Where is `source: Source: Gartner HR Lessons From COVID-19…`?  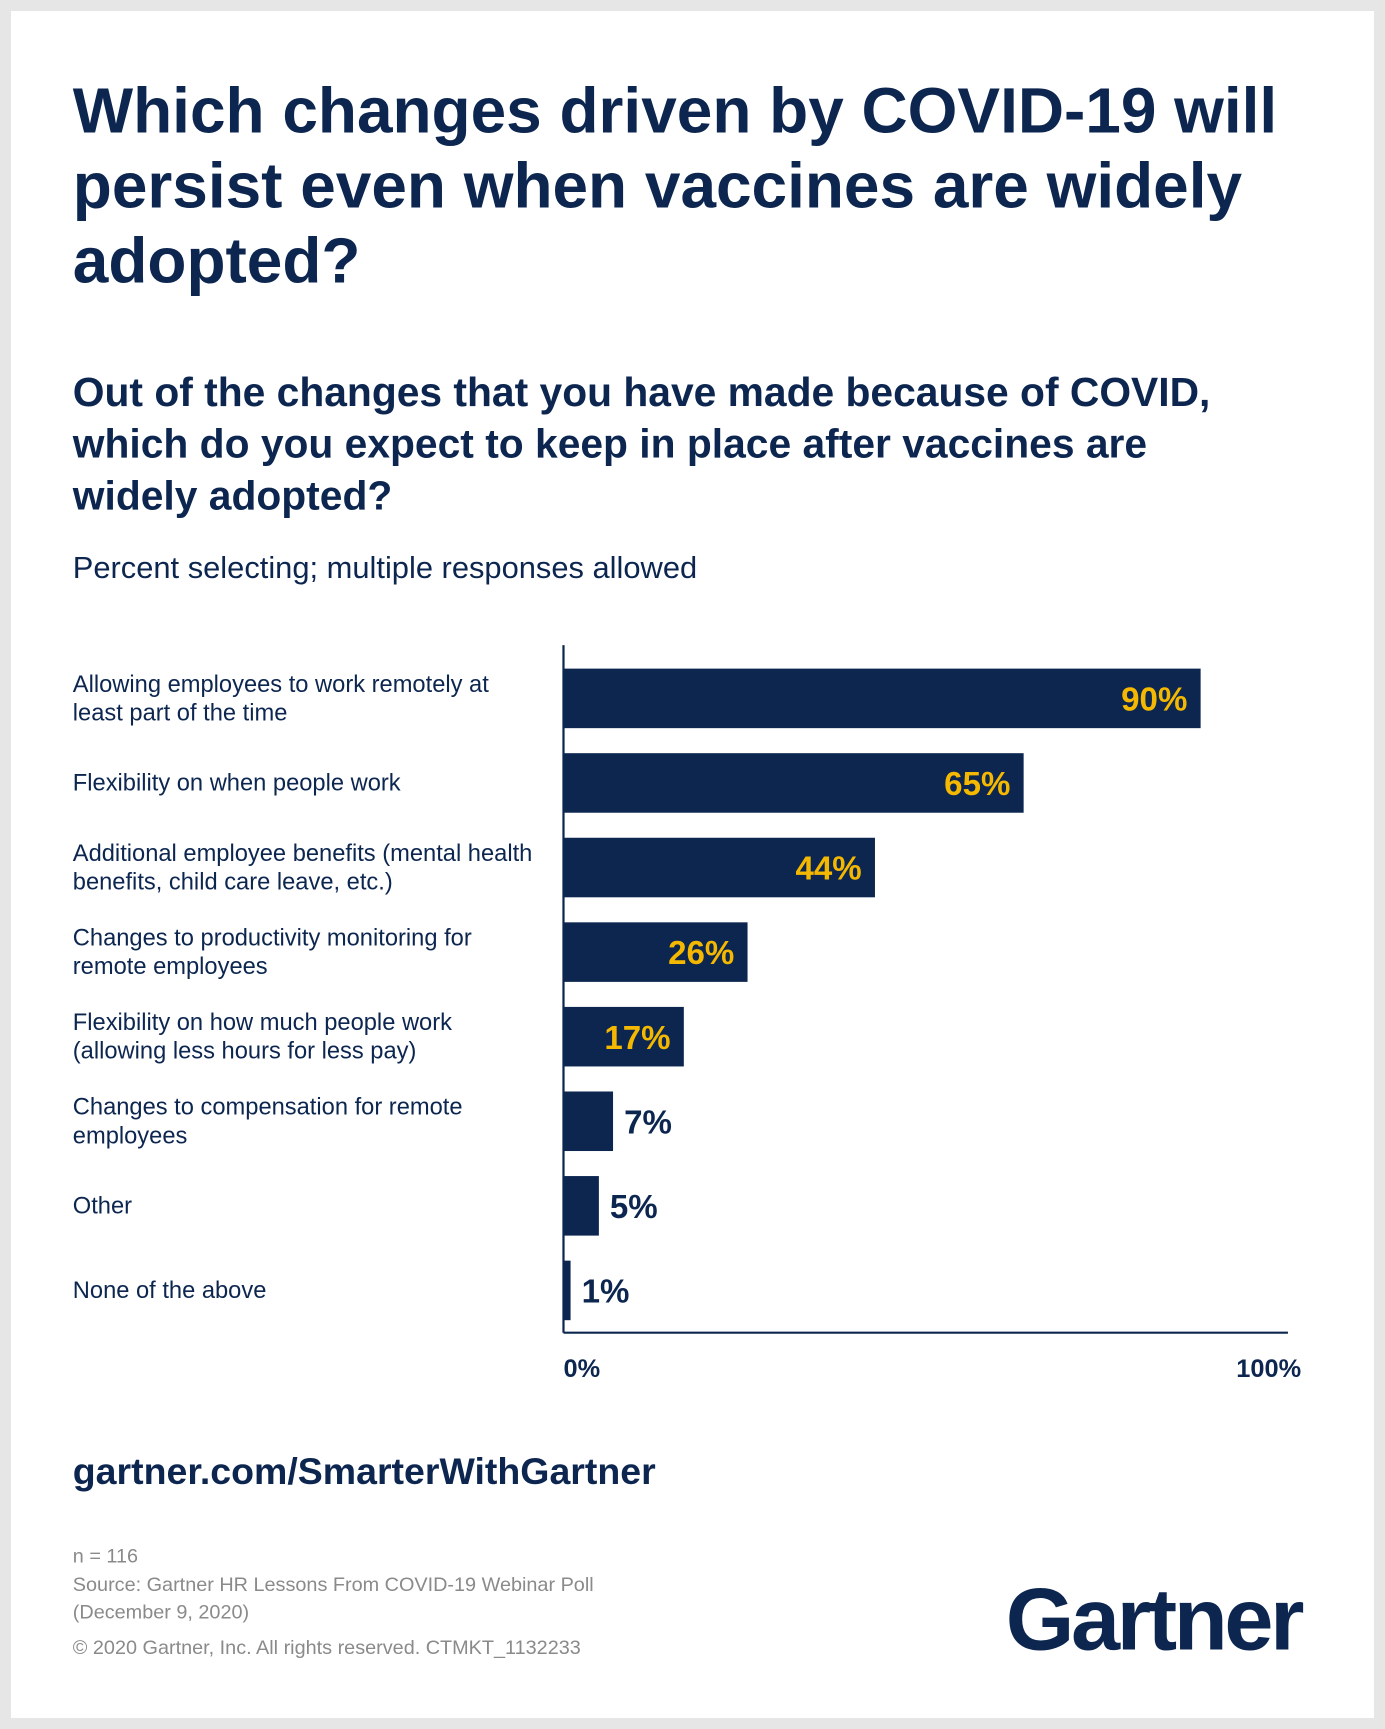 source: Source: Gartner HR Lessons From COVID-19… is located at coordinates (333, 1599).